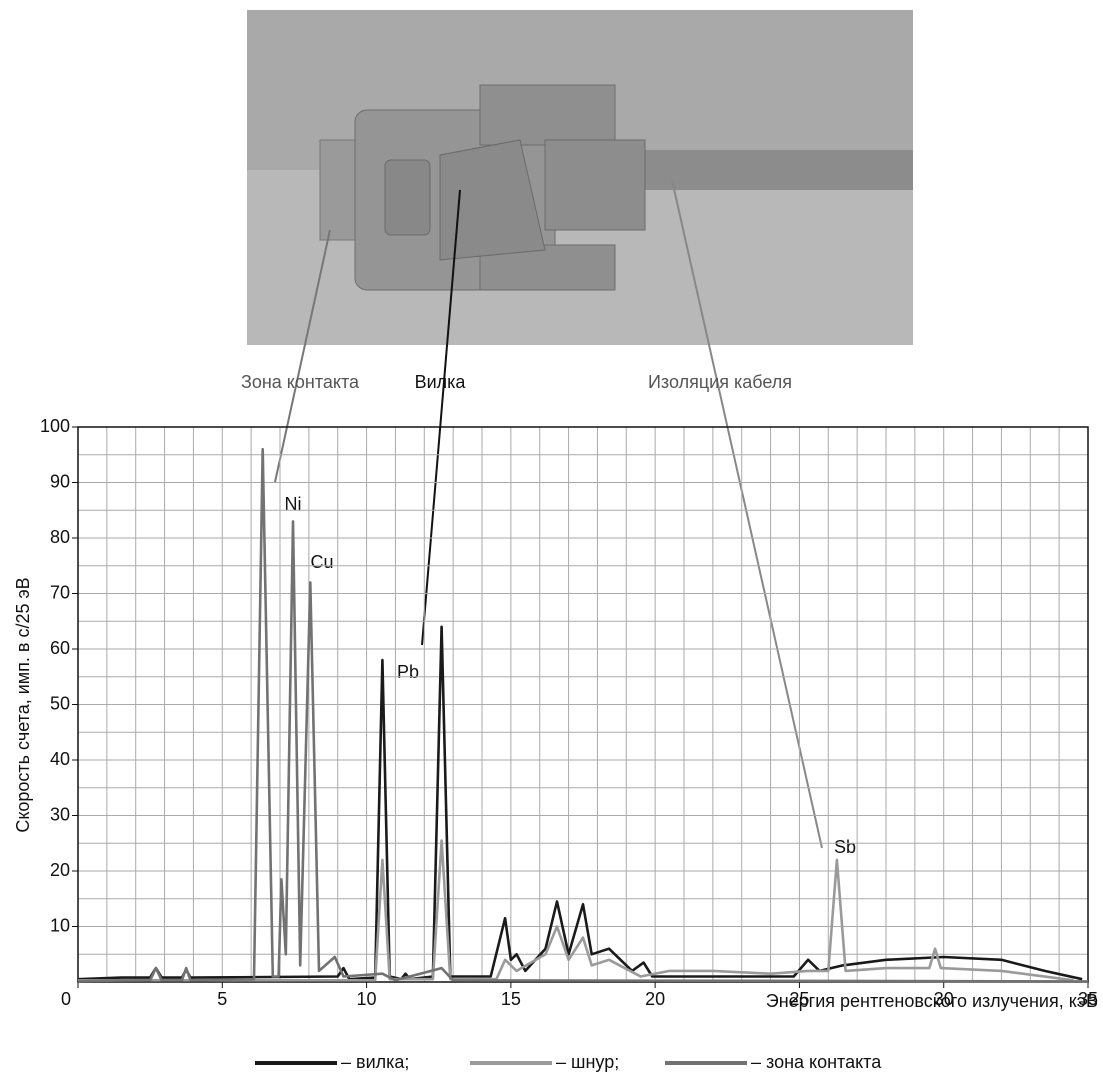 The height and width of the screenshot is (1079, 1103). I want to click on legend-label: – зона контакта, so click(816, 1062).